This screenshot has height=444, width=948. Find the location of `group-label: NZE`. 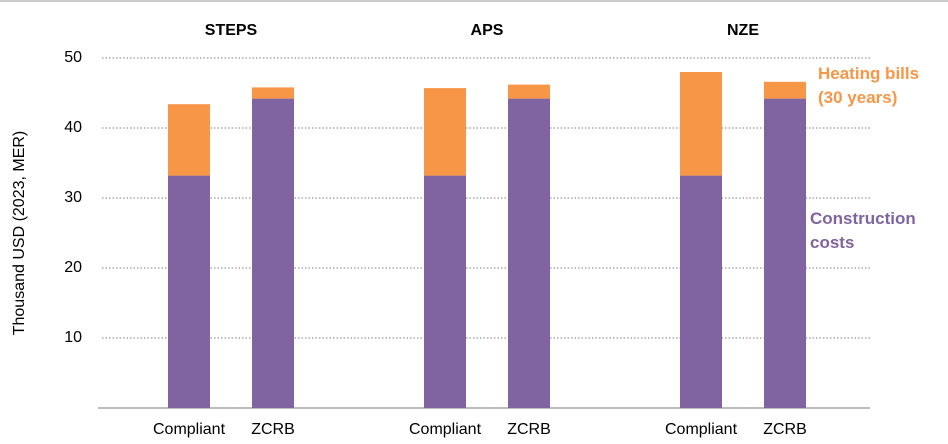

group-label: NZE is located at coordinates (743, 30).